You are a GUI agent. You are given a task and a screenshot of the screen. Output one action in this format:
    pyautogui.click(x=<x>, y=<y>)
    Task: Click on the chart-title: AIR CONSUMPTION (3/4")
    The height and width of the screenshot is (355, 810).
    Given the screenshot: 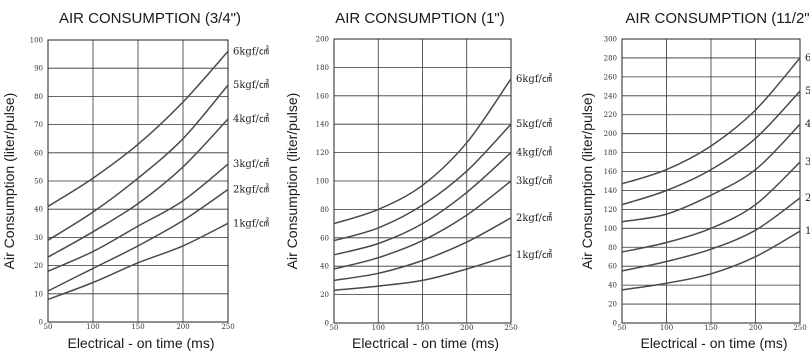 What is the action you would take?
    pyautogui.click(x=150, y=18)
    